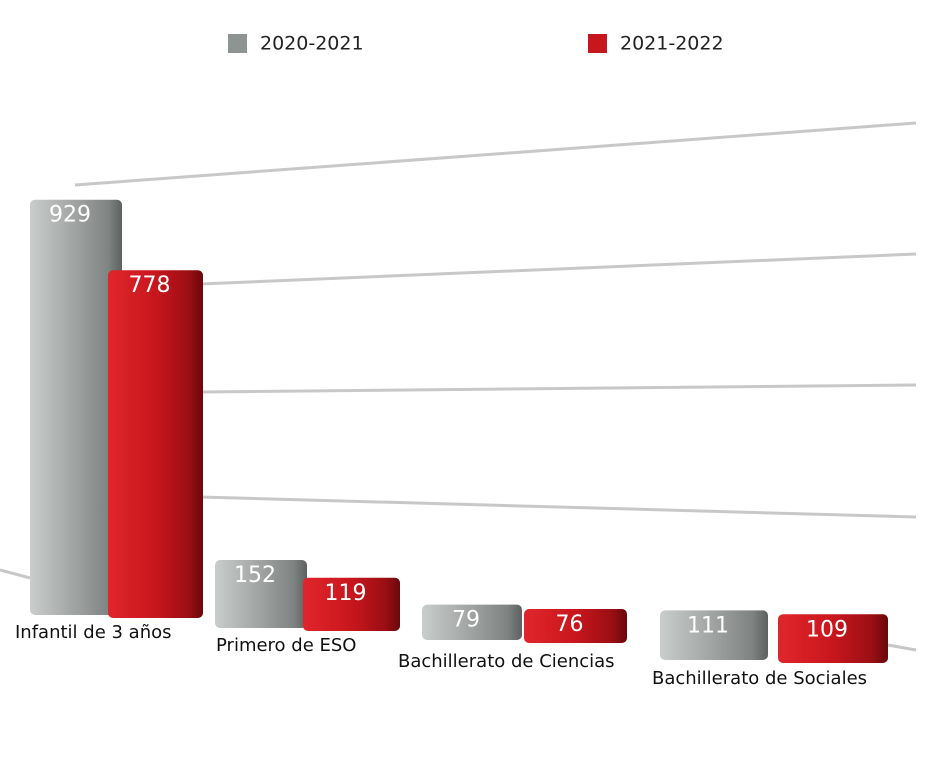  What do you see at coordinates (708, 625) in the screenshot?
I see `value-label: 111` at bounding box center [708, 625].